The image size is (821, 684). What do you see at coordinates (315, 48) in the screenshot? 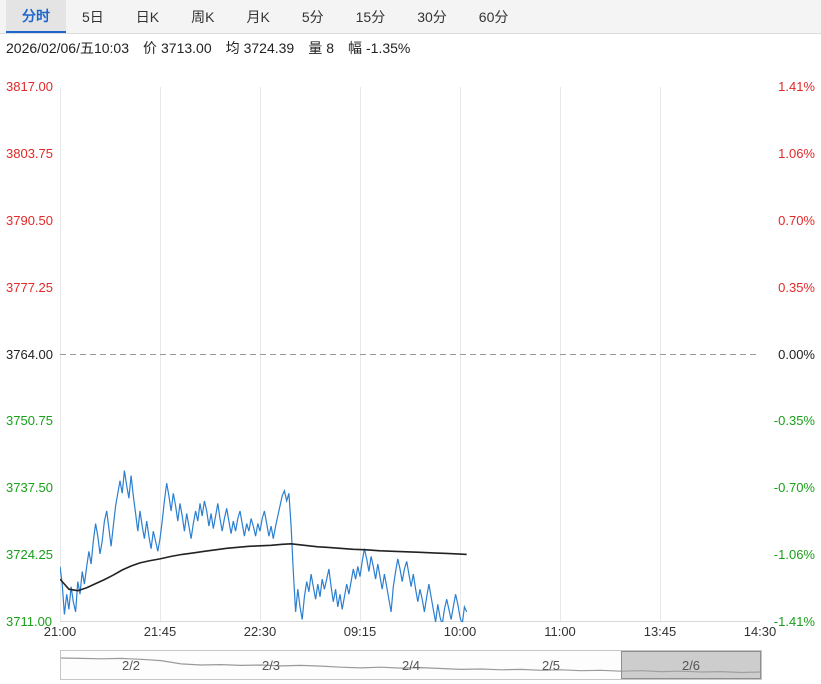
I see `volume-label: 量` at bounding box center [315, 48].